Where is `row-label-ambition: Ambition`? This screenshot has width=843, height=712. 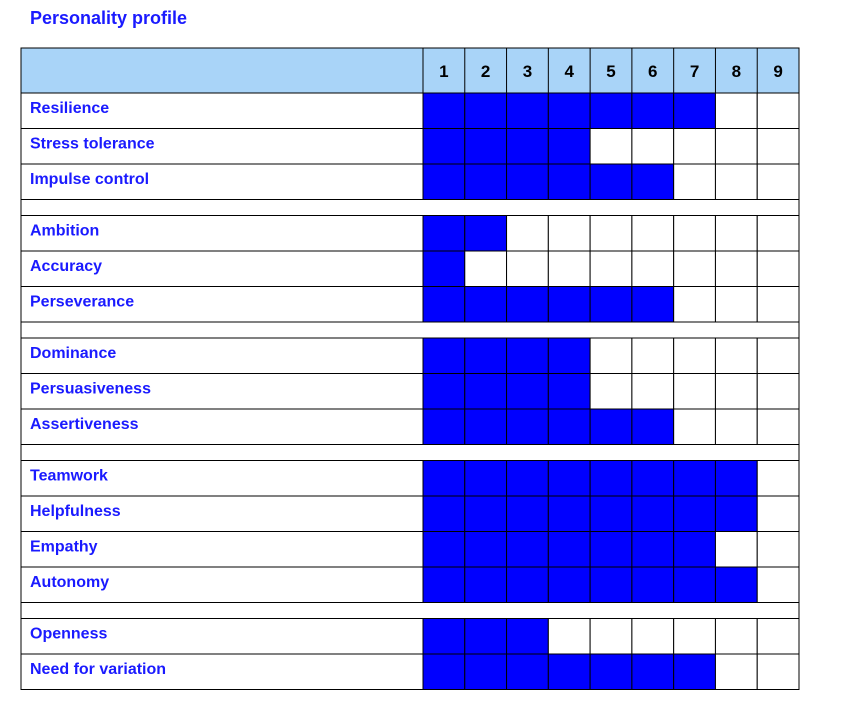
row-label-ambition: Ambition is located at coordinates (64, 231).